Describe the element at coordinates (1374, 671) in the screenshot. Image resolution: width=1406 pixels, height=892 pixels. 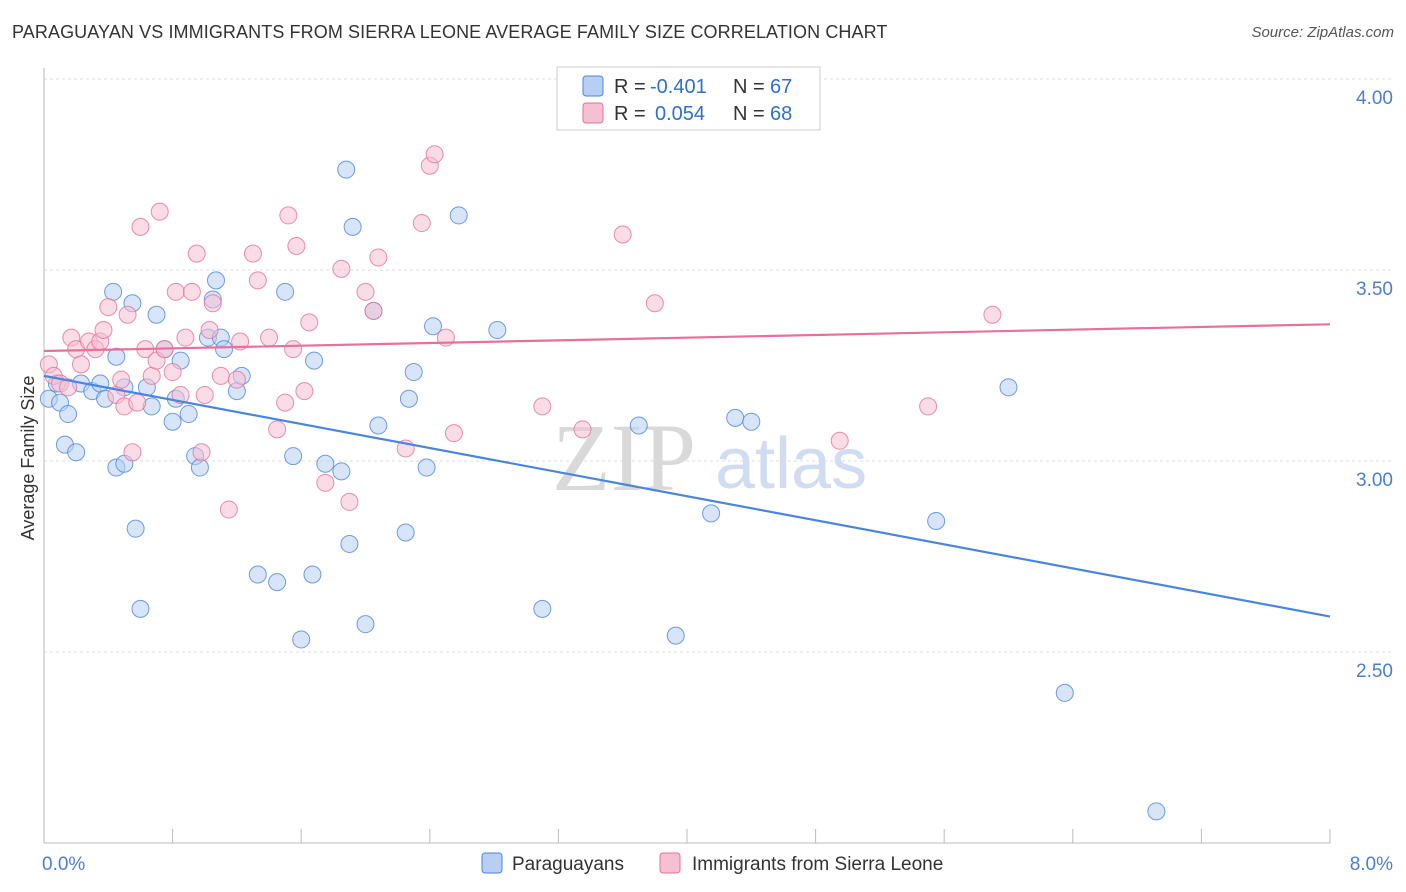
I see `y-tick-label: 2.50` at that location.